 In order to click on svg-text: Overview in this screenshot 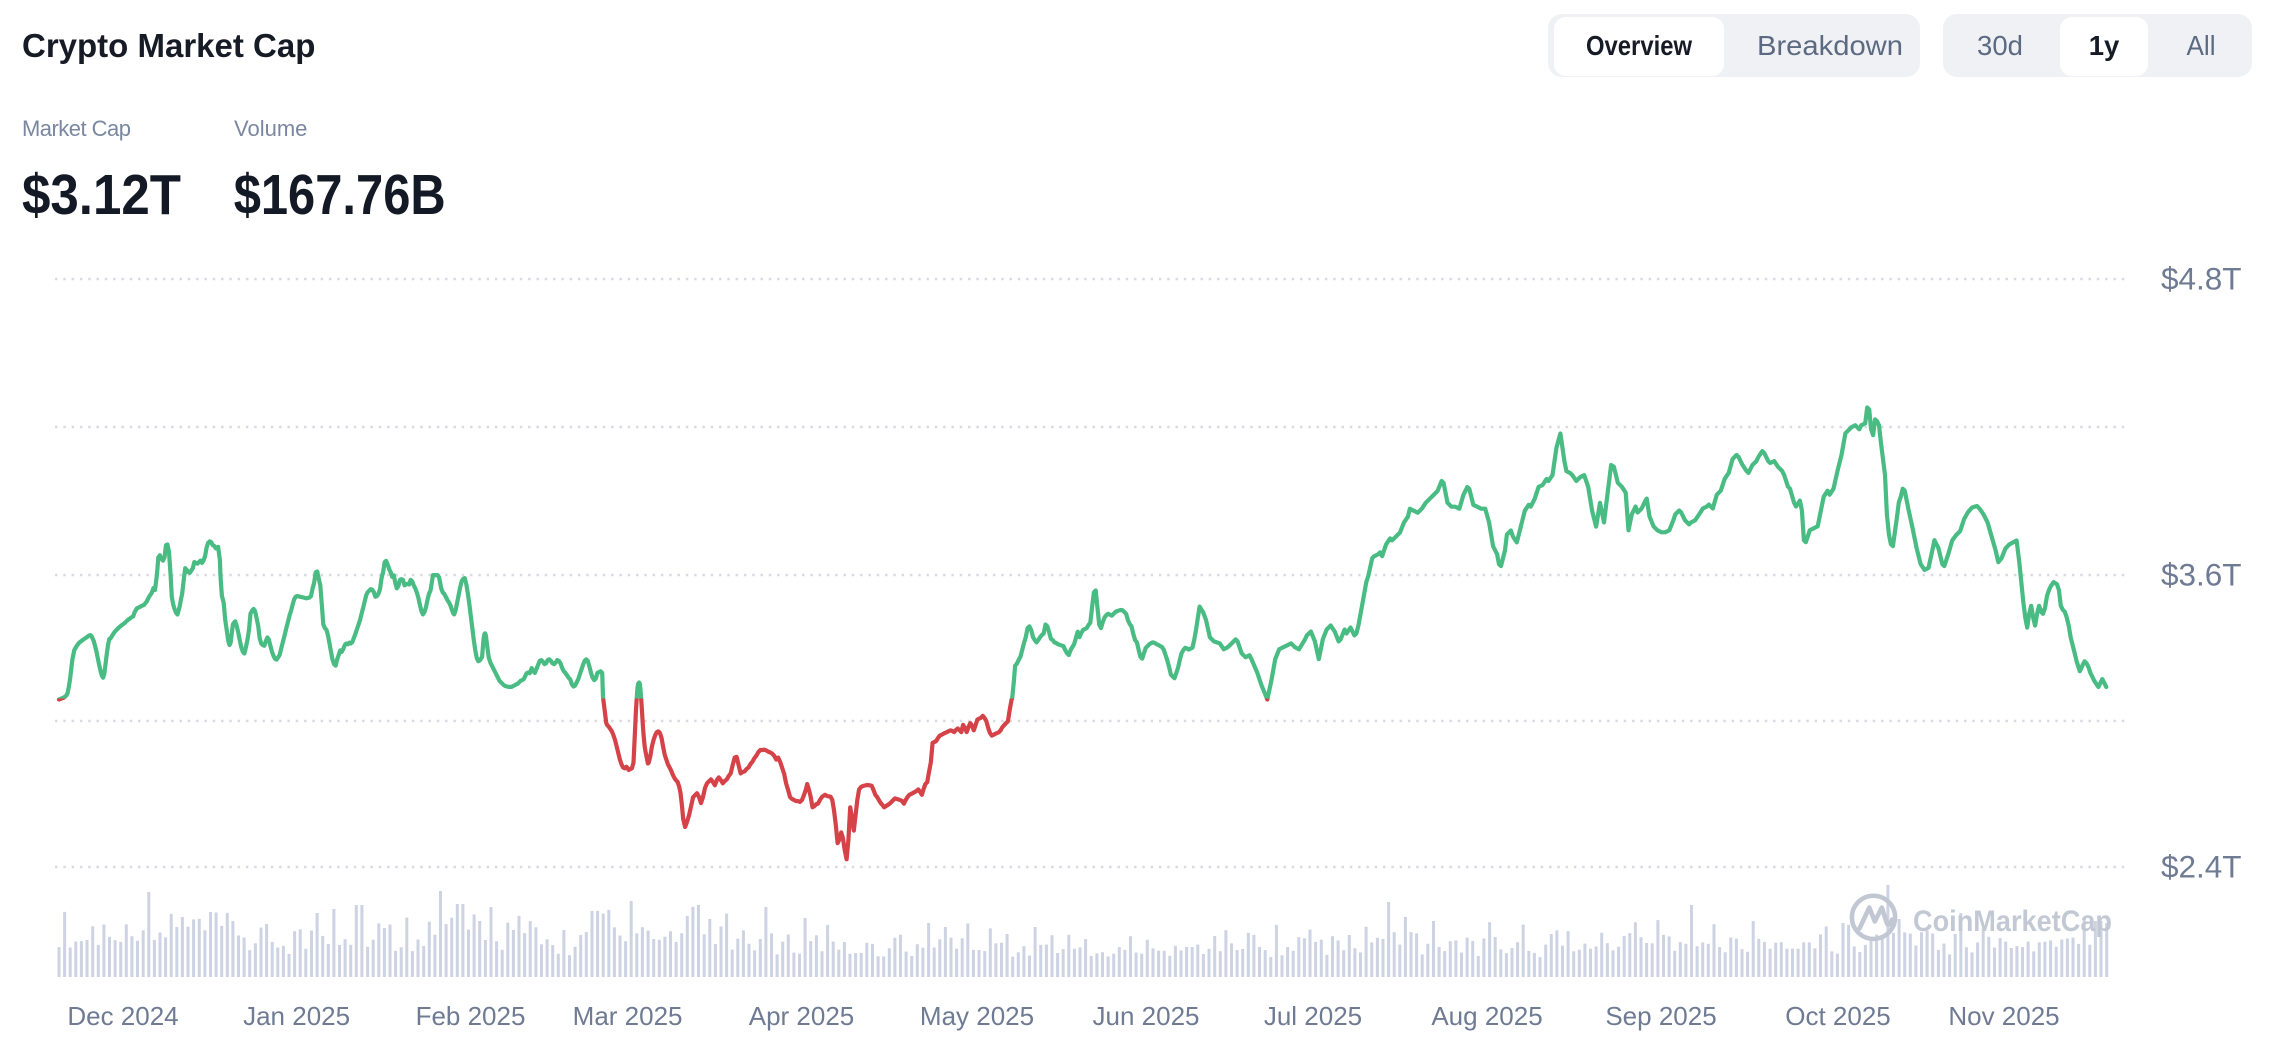, I will do `click(1639, 45)`.